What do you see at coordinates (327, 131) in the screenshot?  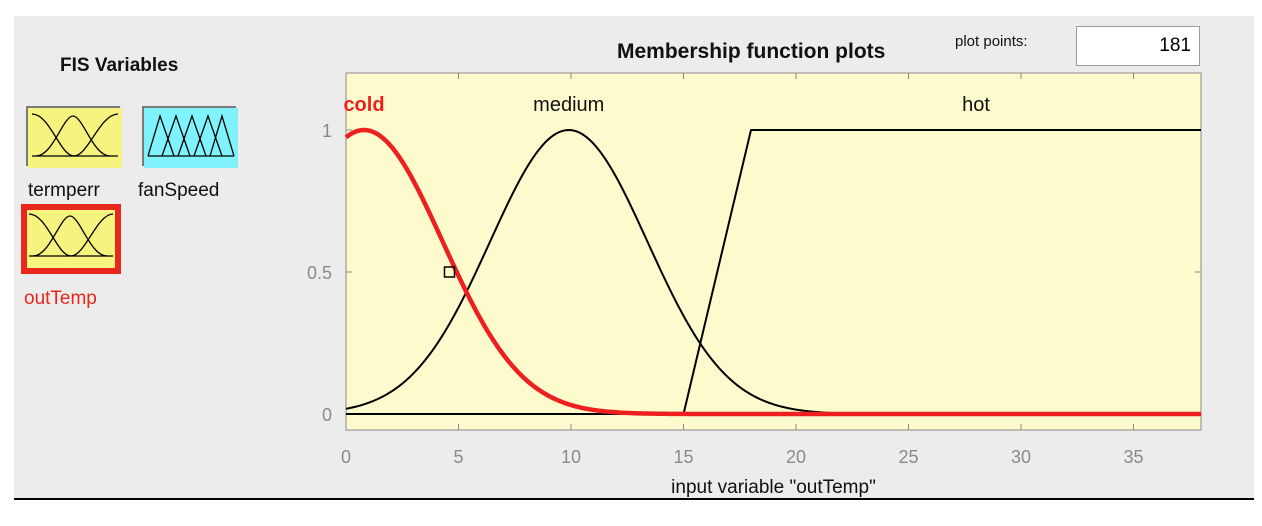 I see `y-tick-label: 1` at bounding box center [327, 131].